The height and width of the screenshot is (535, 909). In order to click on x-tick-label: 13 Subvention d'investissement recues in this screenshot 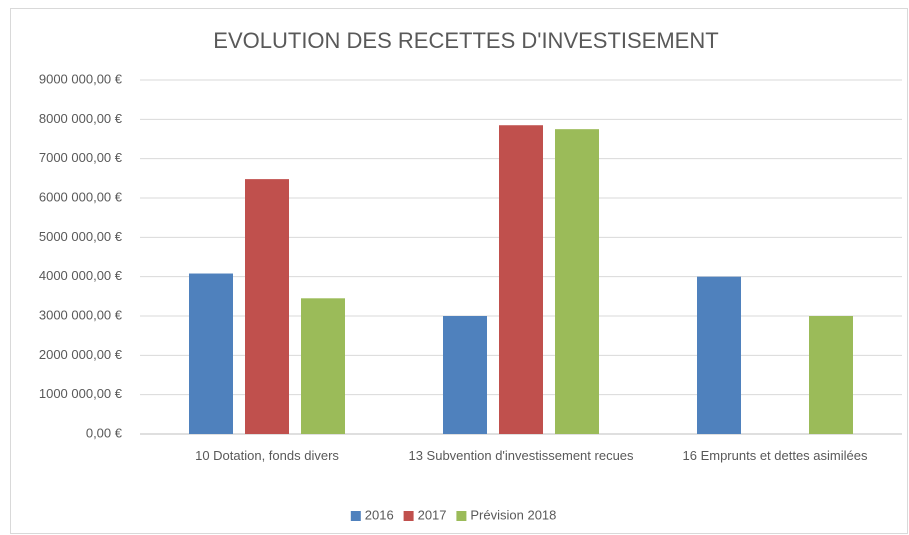, I will do `click(521, 455)`.